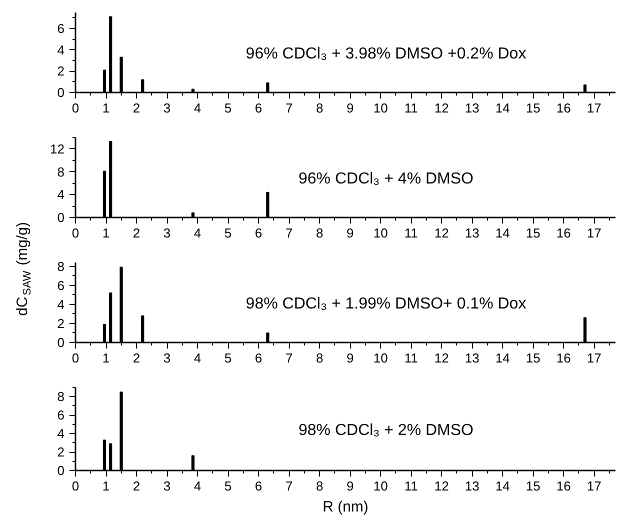 This screenshot has height=530, width=630. What do you see at coordinates (386, 54) in the screenshot?
I see `annotation: 96% CDCl₃ + 3.98% DMSO +0.2% Dox` at bounding box center [386, 54].